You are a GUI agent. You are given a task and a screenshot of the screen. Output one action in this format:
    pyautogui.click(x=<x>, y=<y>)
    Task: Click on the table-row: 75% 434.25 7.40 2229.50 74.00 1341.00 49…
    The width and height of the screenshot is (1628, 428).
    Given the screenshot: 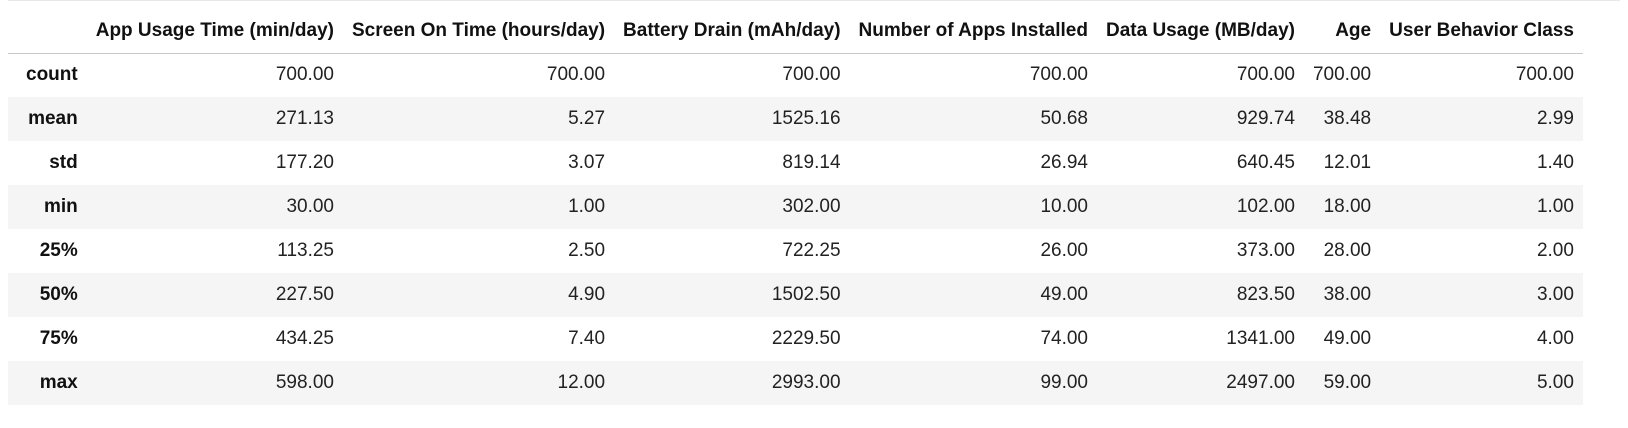 What is the action you would take?
    pyautogui.click(x=795, y=339)
    